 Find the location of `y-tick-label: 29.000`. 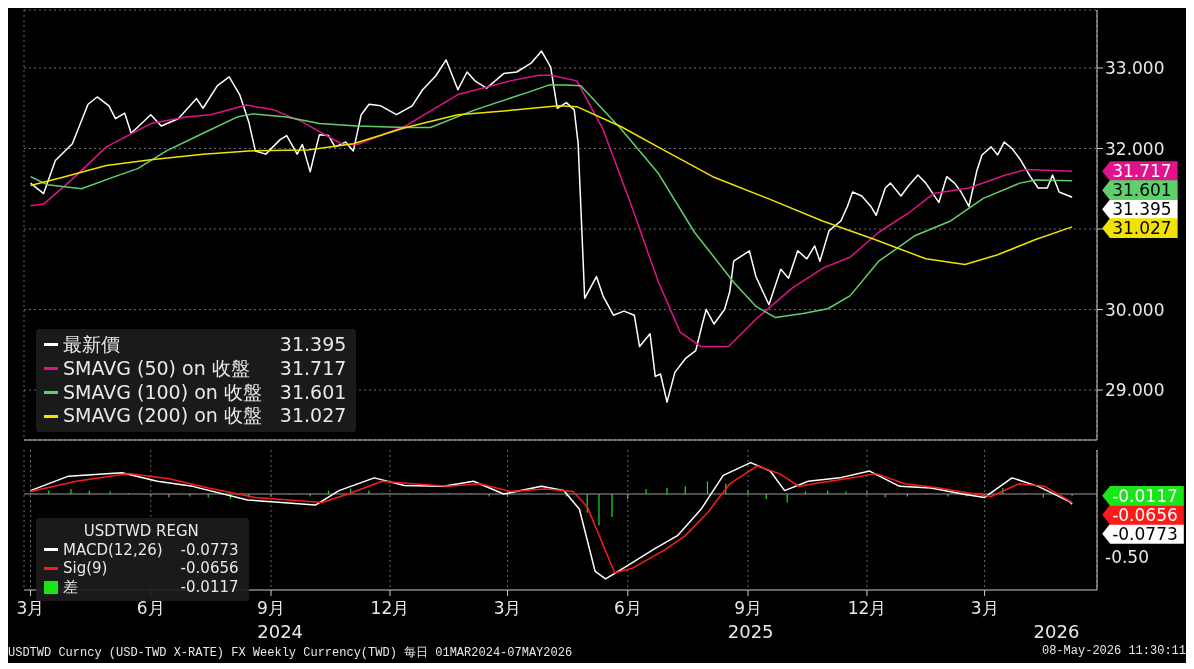

y-tick-label: 29.000 is located at coordinates (1135, 390).